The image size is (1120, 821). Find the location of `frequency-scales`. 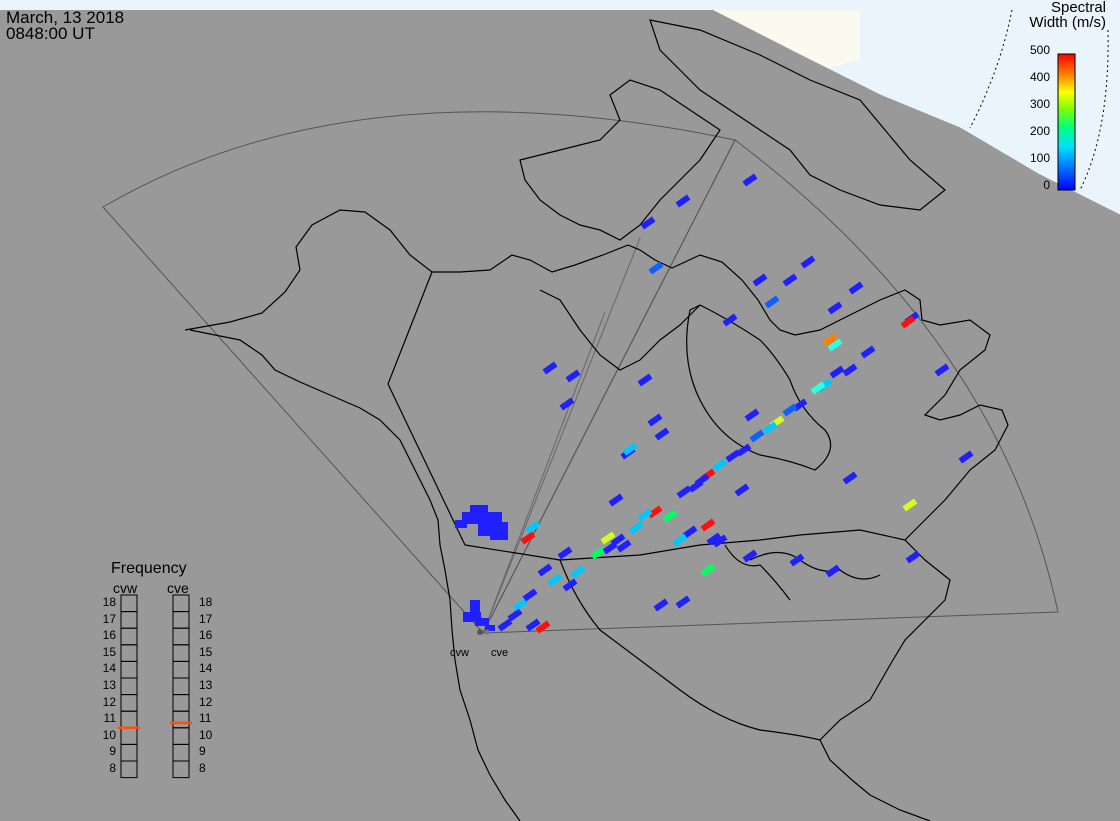

frequency-scales is located at coordinates (155, 686).